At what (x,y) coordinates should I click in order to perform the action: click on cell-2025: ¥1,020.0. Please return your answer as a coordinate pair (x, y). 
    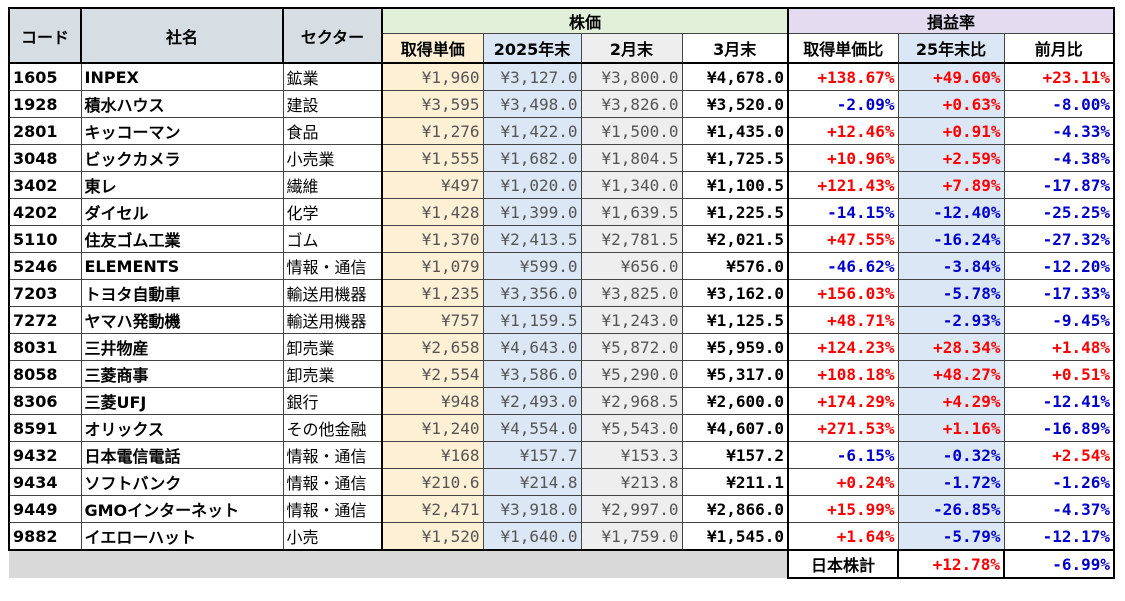
    Looking at the image, I should click on (532, 185).